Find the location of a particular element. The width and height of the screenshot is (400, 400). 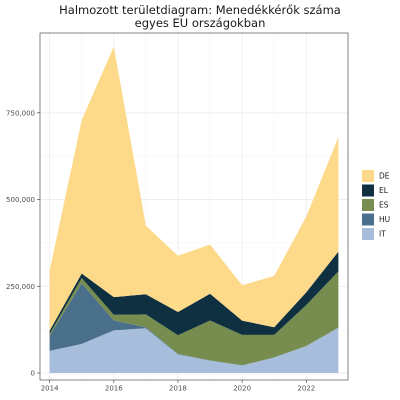

x-tick-label: 2014 is located at coordinates (50, 389).